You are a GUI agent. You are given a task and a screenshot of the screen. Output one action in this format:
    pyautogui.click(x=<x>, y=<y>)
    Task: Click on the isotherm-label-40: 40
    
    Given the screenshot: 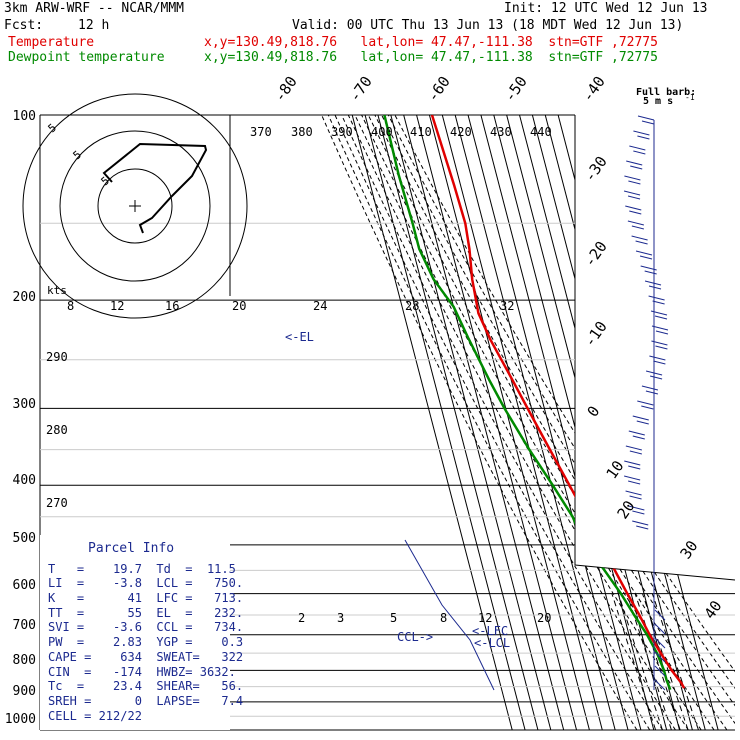 What is the action you would take?
    pyautogui.click(x=713, y=609)
    